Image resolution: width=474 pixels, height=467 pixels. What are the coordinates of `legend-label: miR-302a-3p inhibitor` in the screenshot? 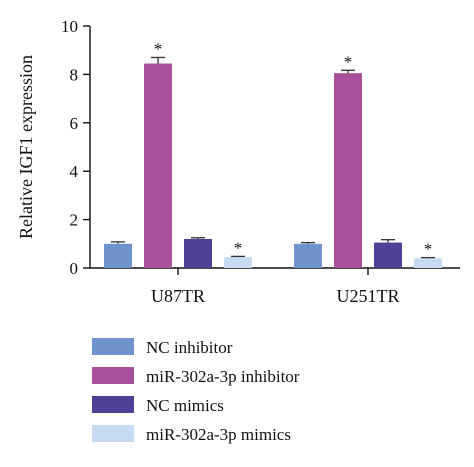 It's located at (223, 376).